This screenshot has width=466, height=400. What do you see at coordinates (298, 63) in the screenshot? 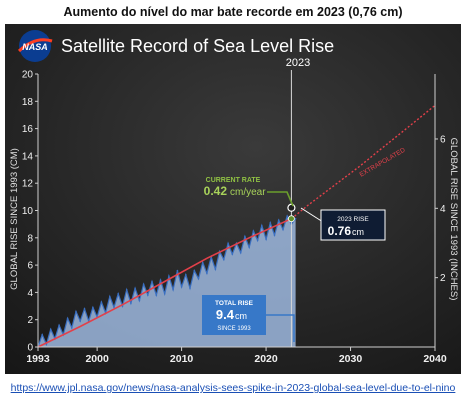
I see `marker-year-label: 2023` at bounding box center [298, 63].